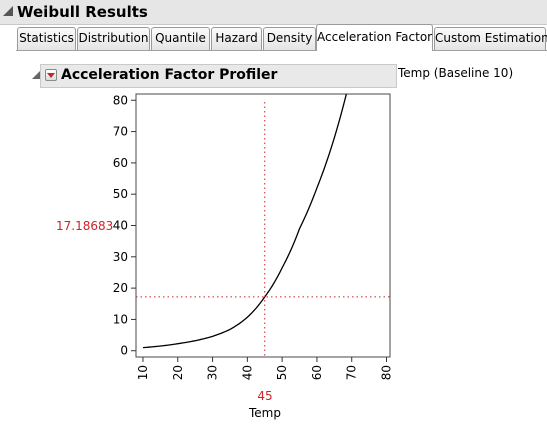  I want to click on disclosure-triangle-icon, so click(8, 11).